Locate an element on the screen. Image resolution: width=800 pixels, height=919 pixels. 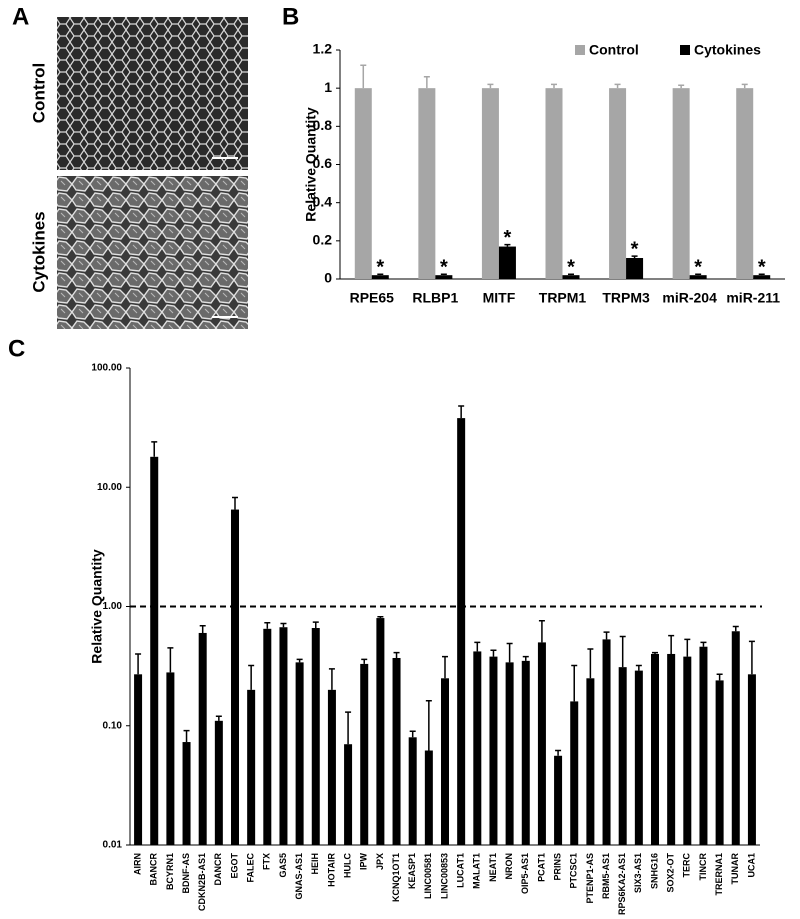
x-tick-label: MITF is located at coordinates (499, 298).